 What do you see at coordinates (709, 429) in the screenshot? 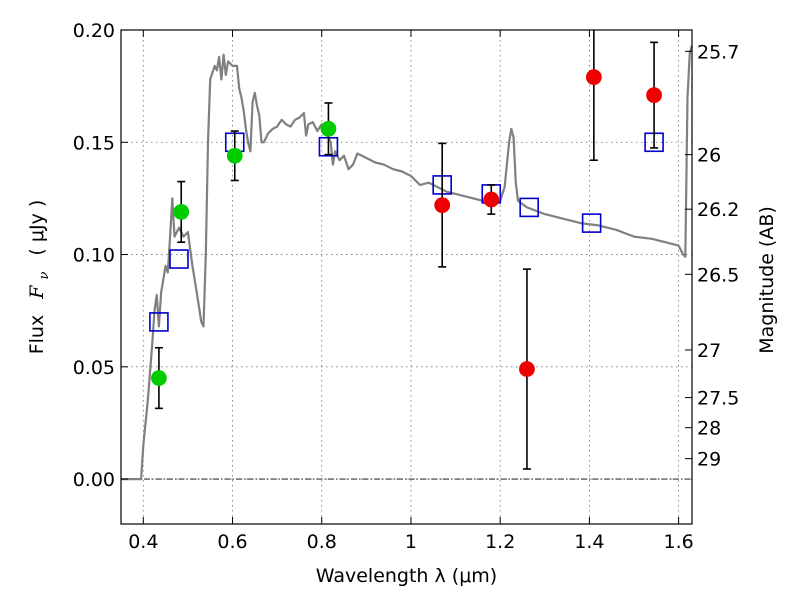
I see `magnitude-tick-label: 28` at bounding box center [709, 429].